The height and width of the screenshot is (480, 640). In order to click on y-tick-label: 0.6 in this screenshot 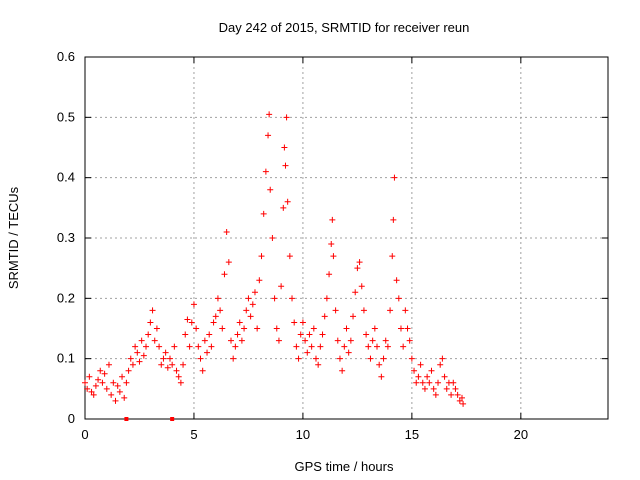, I will do `click(66, 56)`.